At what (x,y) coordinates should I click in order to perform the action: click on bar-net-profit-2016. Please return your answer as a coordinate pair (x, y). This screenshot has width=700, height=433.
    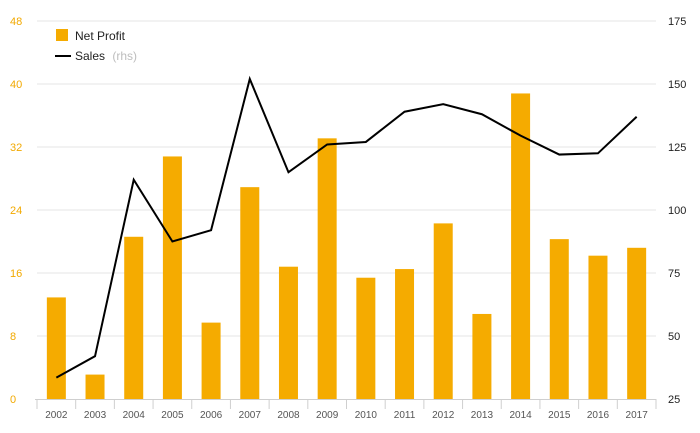
    Looking at the image, I should click on (598, 327).